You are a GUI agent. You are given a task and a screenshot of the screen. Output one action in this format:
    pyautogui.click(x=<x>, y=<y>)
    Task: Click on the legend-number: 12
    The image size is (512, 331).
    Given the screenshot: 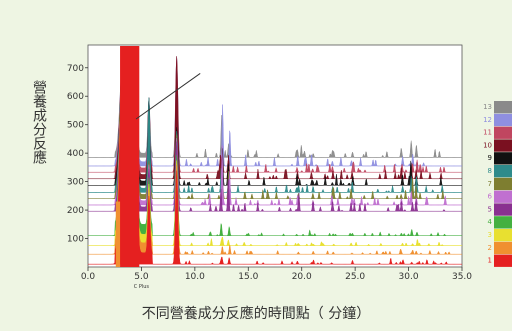 What is the action you would take?
    pyautogui.click(x=487, y=120)
    